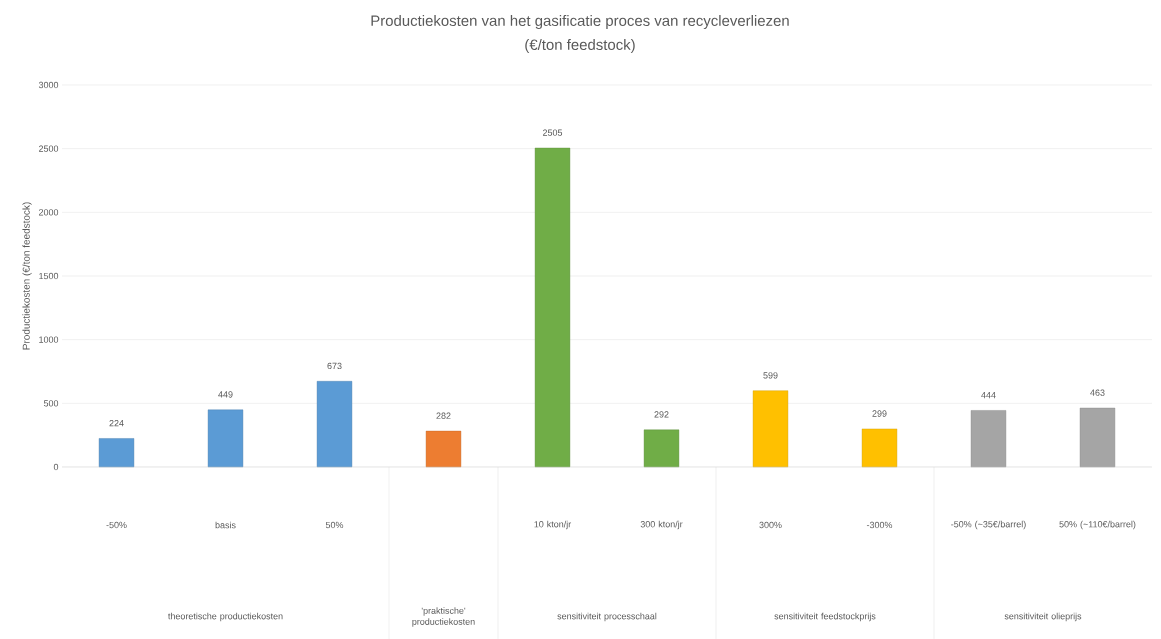  I want to click on y-tick-label: 1000, so click(49, 339).